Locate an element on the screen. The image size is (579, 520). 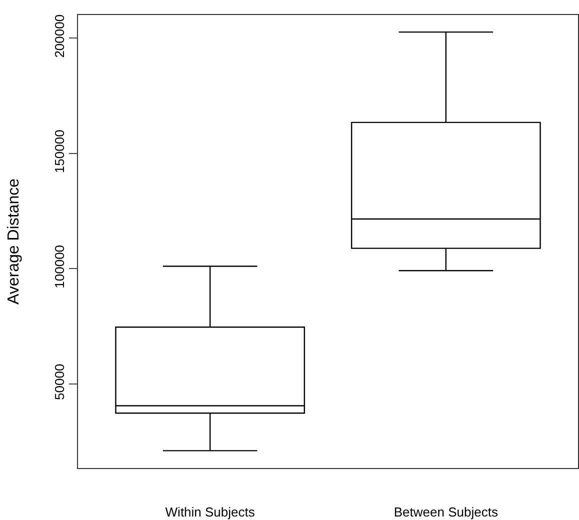
y-tick-label: 50000 is located at coordinates (59, 382).